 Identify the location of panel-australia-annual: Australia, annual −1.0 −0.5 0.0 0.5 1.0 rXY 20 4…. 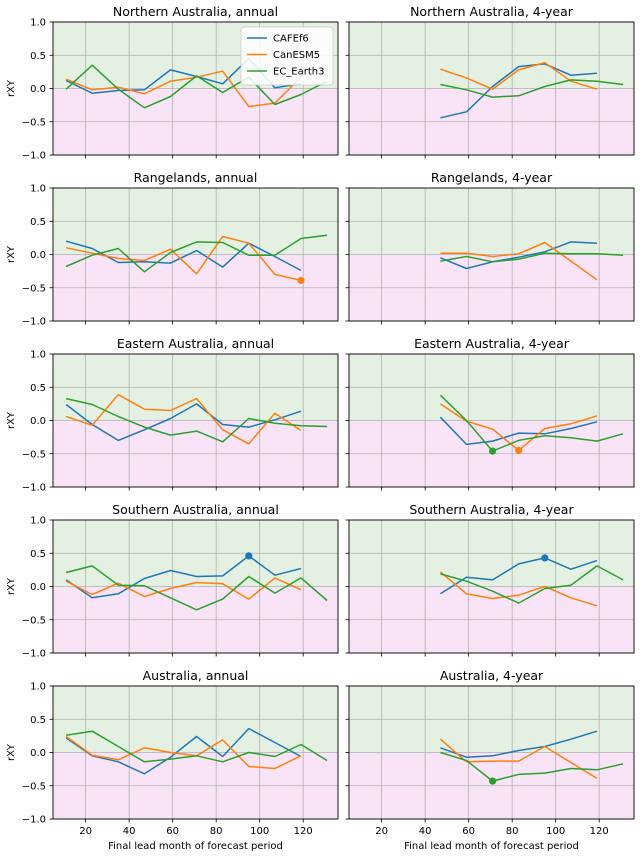
(172, 760).